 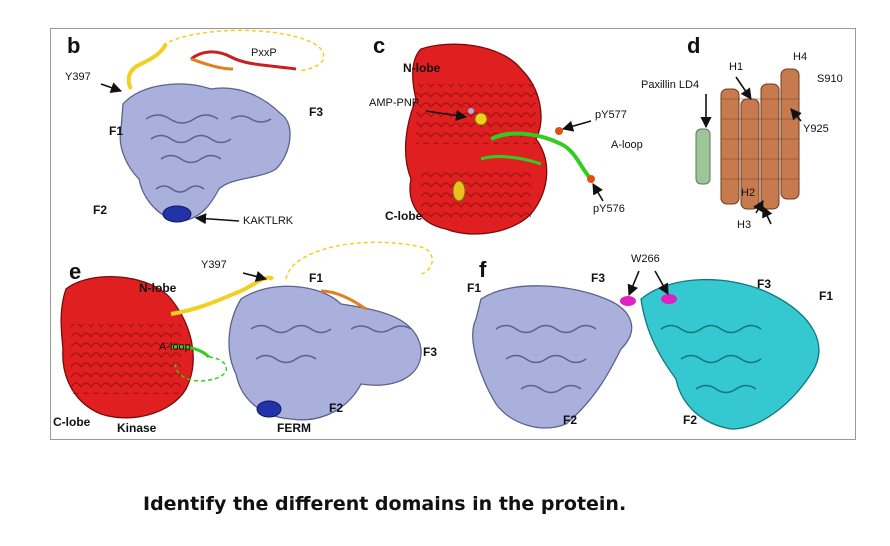 What do you see at coordinates (559, 131) in the screenshot?
I see `py577-site` at bounding box center [559, 131].